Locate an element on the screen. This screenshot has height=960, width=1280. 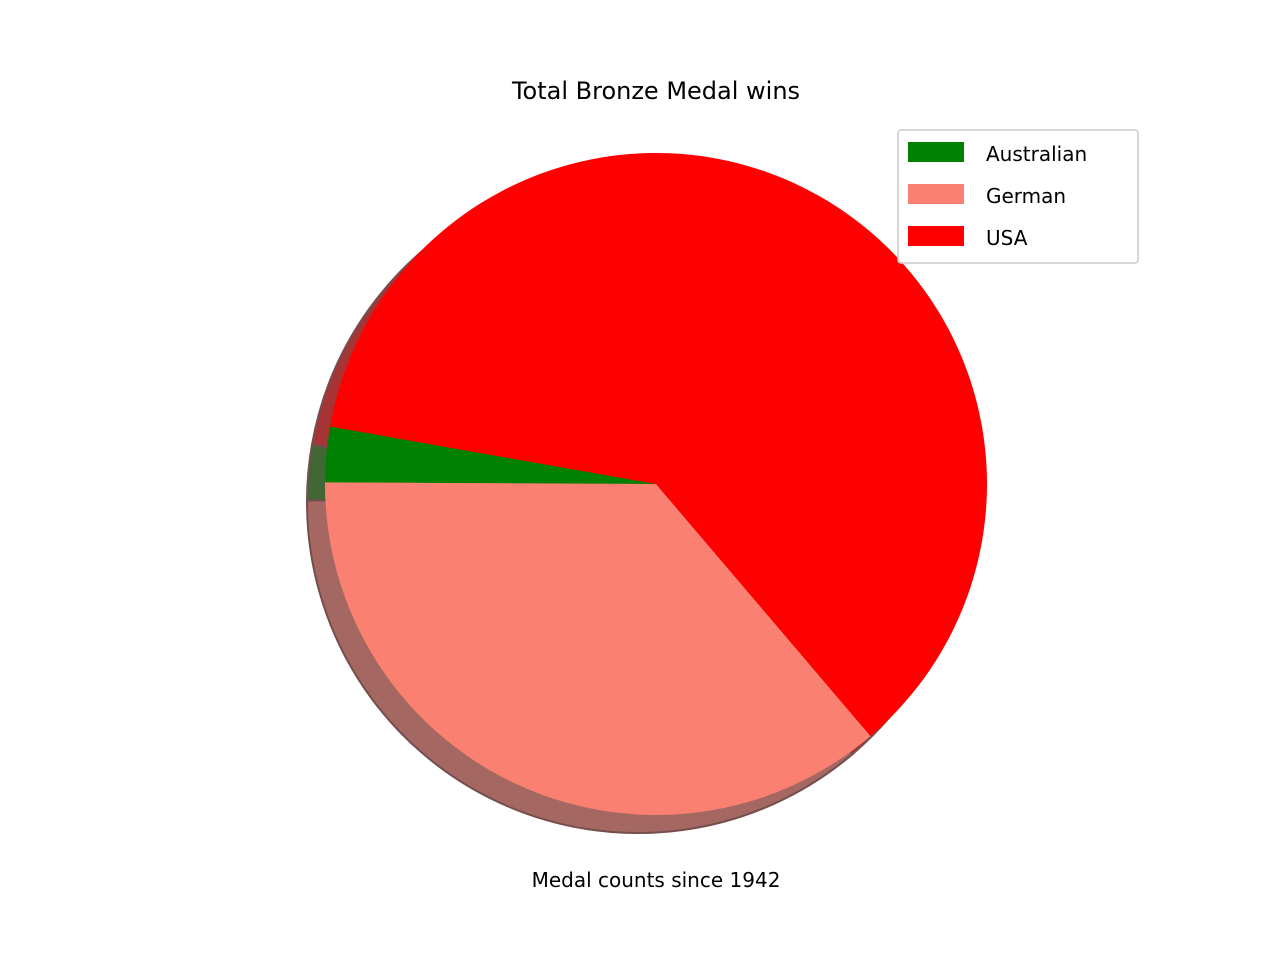
legend-label-australian: Australian is located at coordinates (1036, 154).